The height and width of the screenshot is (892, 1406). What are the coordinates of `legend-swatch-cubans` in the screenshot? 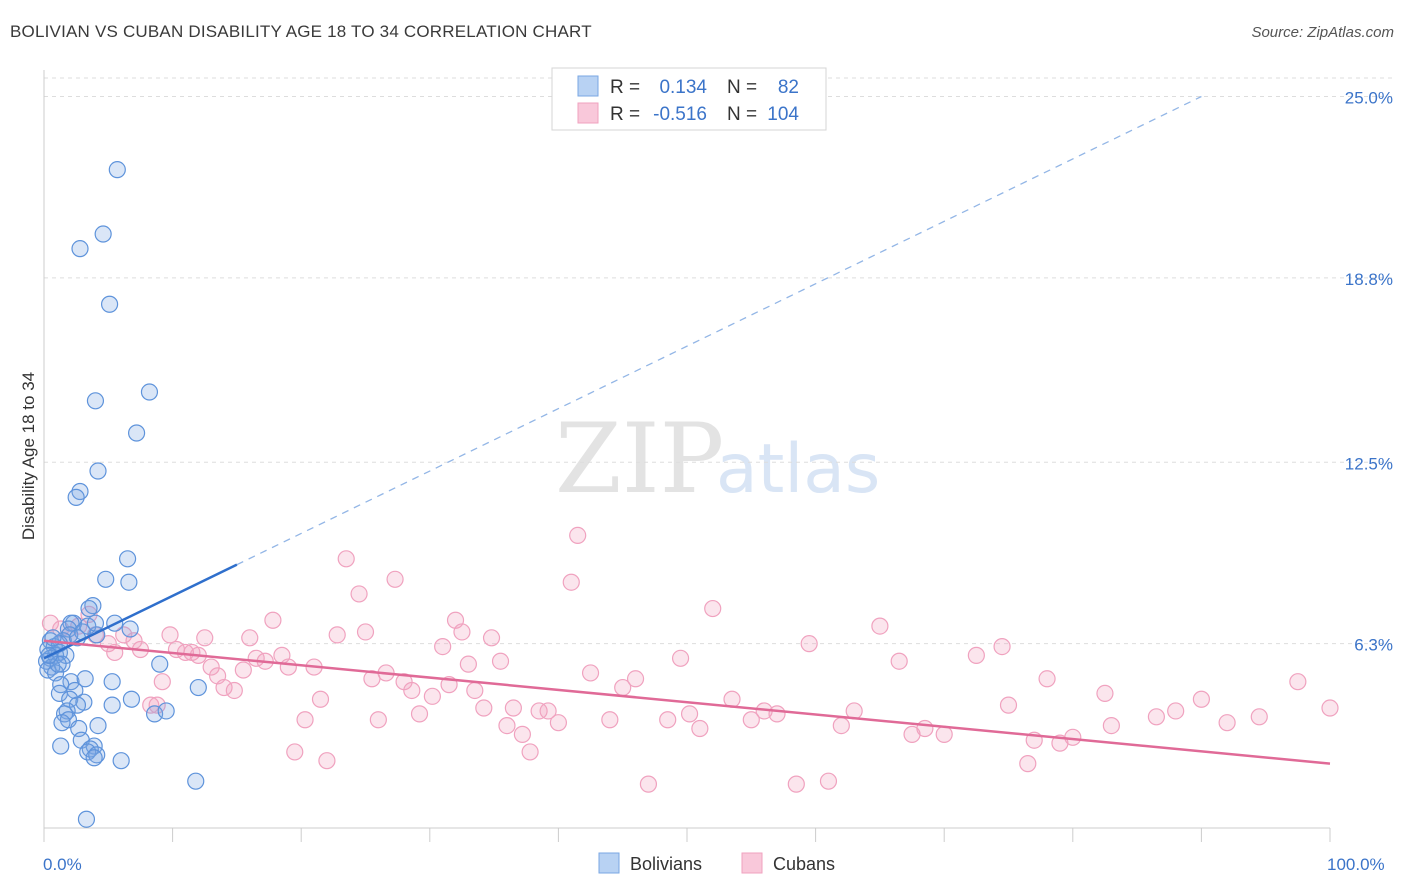 It's located at (752, 863).